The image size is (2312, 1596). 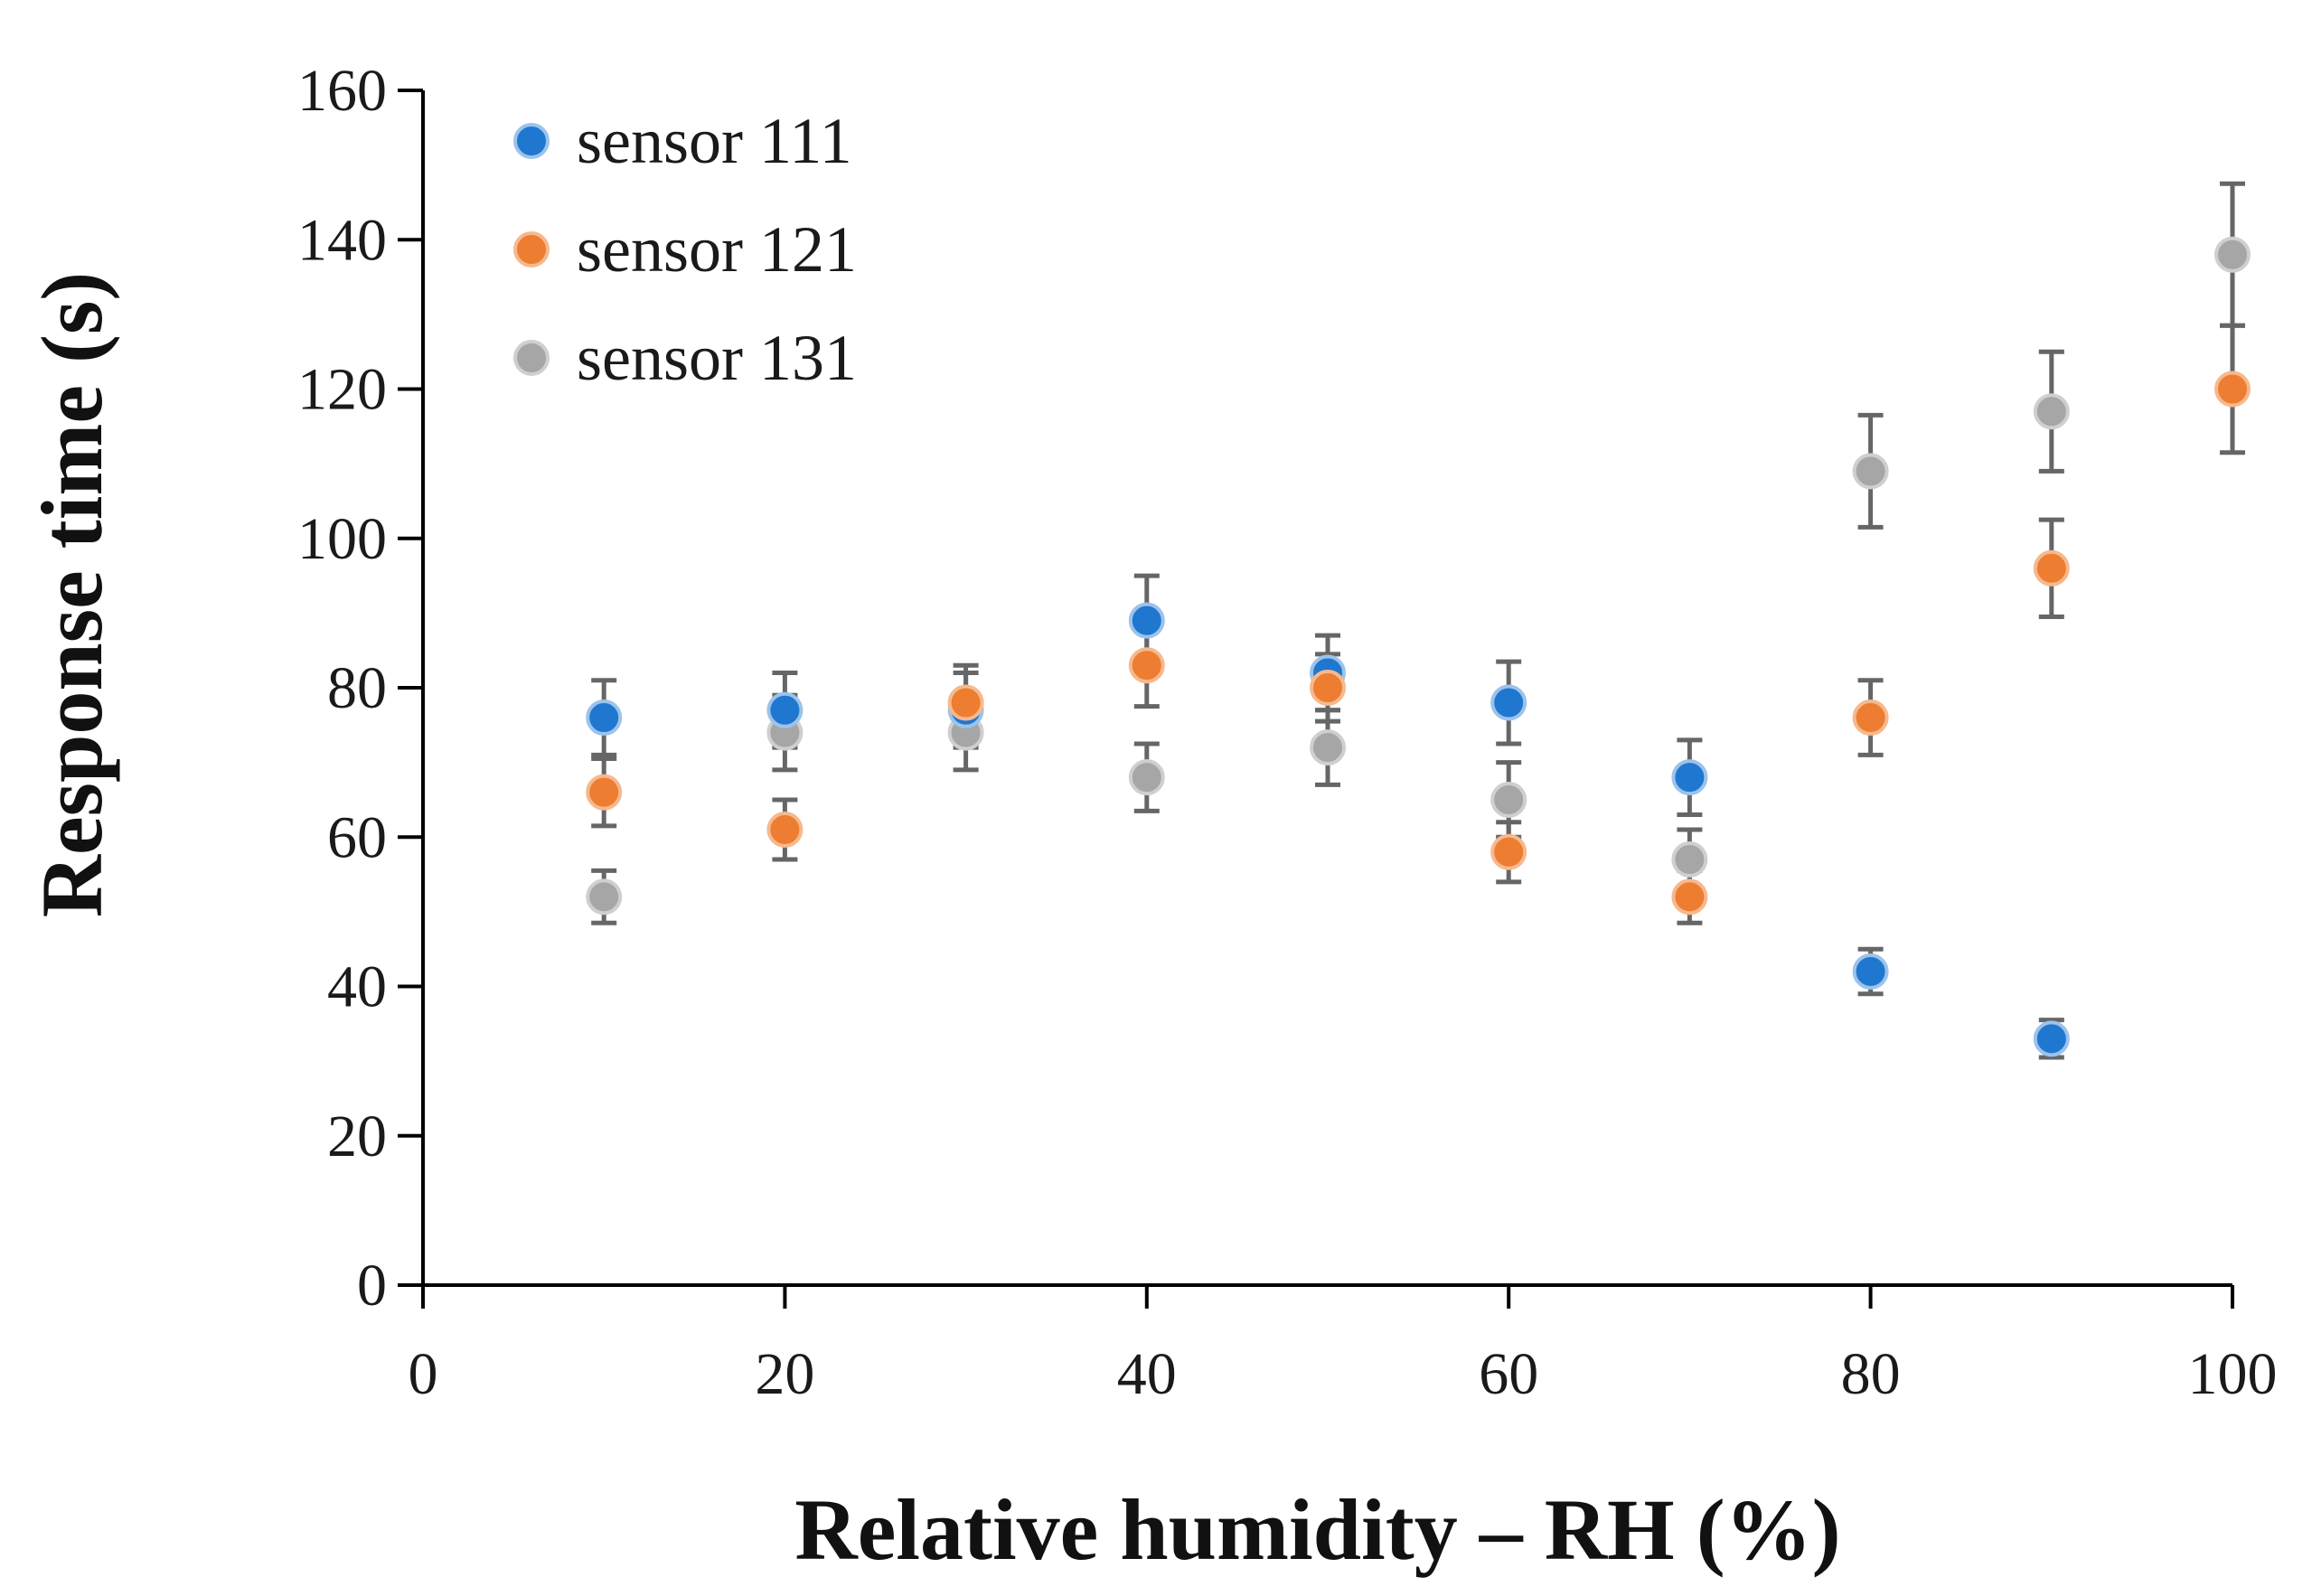 I want to click on legend-label: sensor 131, so click(x=717, y=358).